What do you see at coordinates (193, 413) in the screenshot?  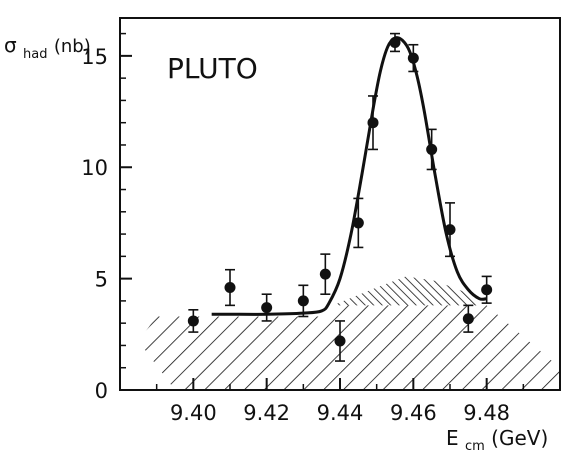 I see `x-tick-label: 9.40` at bounding box center [193, 413].